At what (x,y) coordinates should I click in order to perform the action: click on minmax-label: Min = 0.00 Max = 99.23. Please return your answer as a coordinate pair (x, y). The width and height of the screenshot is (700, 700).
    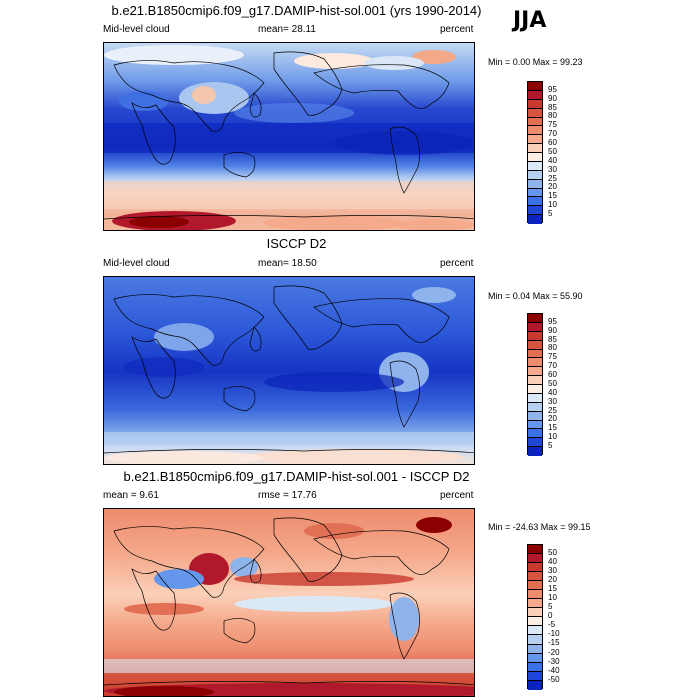
    Looking at the image, I should click on (535, 62).